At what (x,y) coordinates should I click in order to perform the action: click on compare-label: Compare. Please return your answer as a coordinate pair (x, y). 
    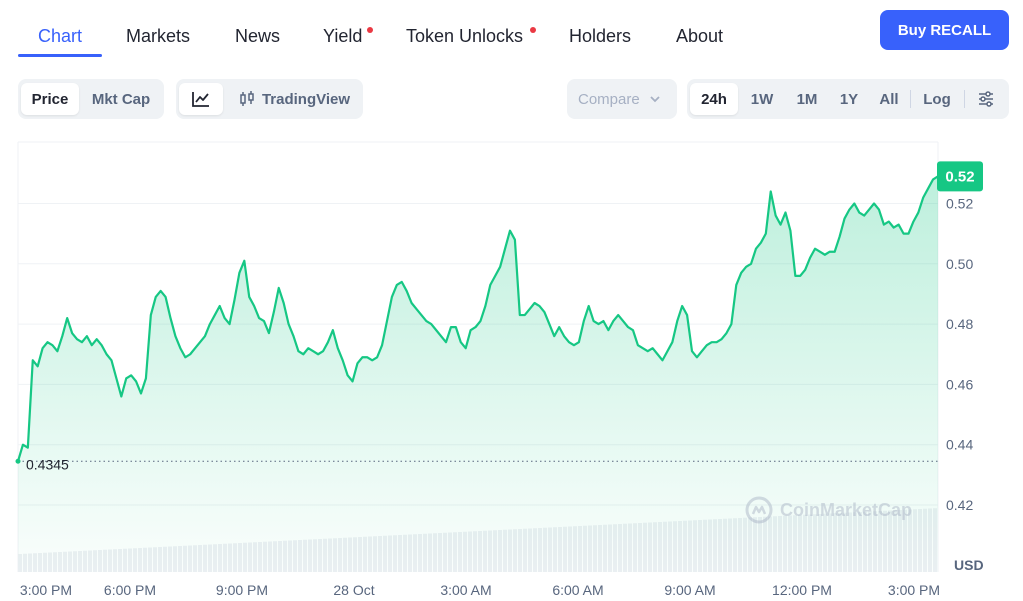
    Looking at the image, I should click on (609, 99).